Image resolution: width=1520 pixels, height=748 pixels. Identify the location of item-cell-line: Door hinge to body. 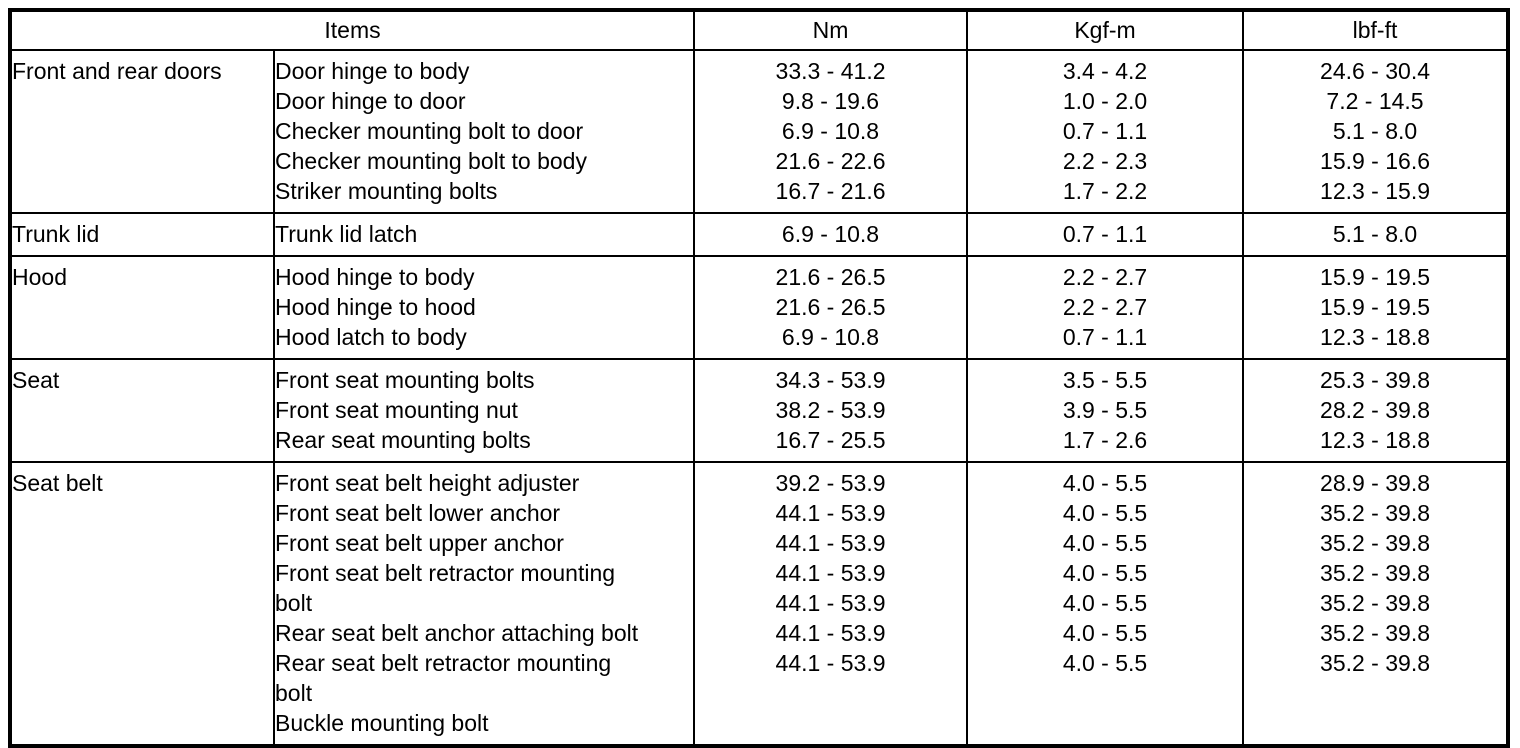
(372, 71).